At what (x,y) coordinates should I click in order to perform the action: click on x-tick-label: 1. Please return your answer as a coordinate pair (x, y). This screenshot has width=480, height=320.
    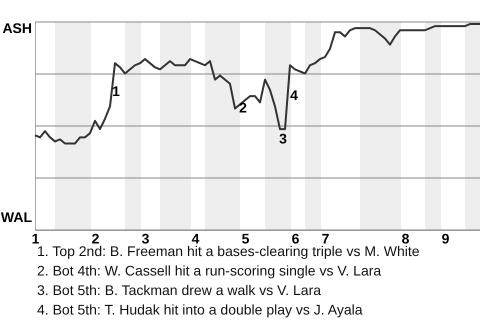
    Looking at the image, I should click on (36, 238).